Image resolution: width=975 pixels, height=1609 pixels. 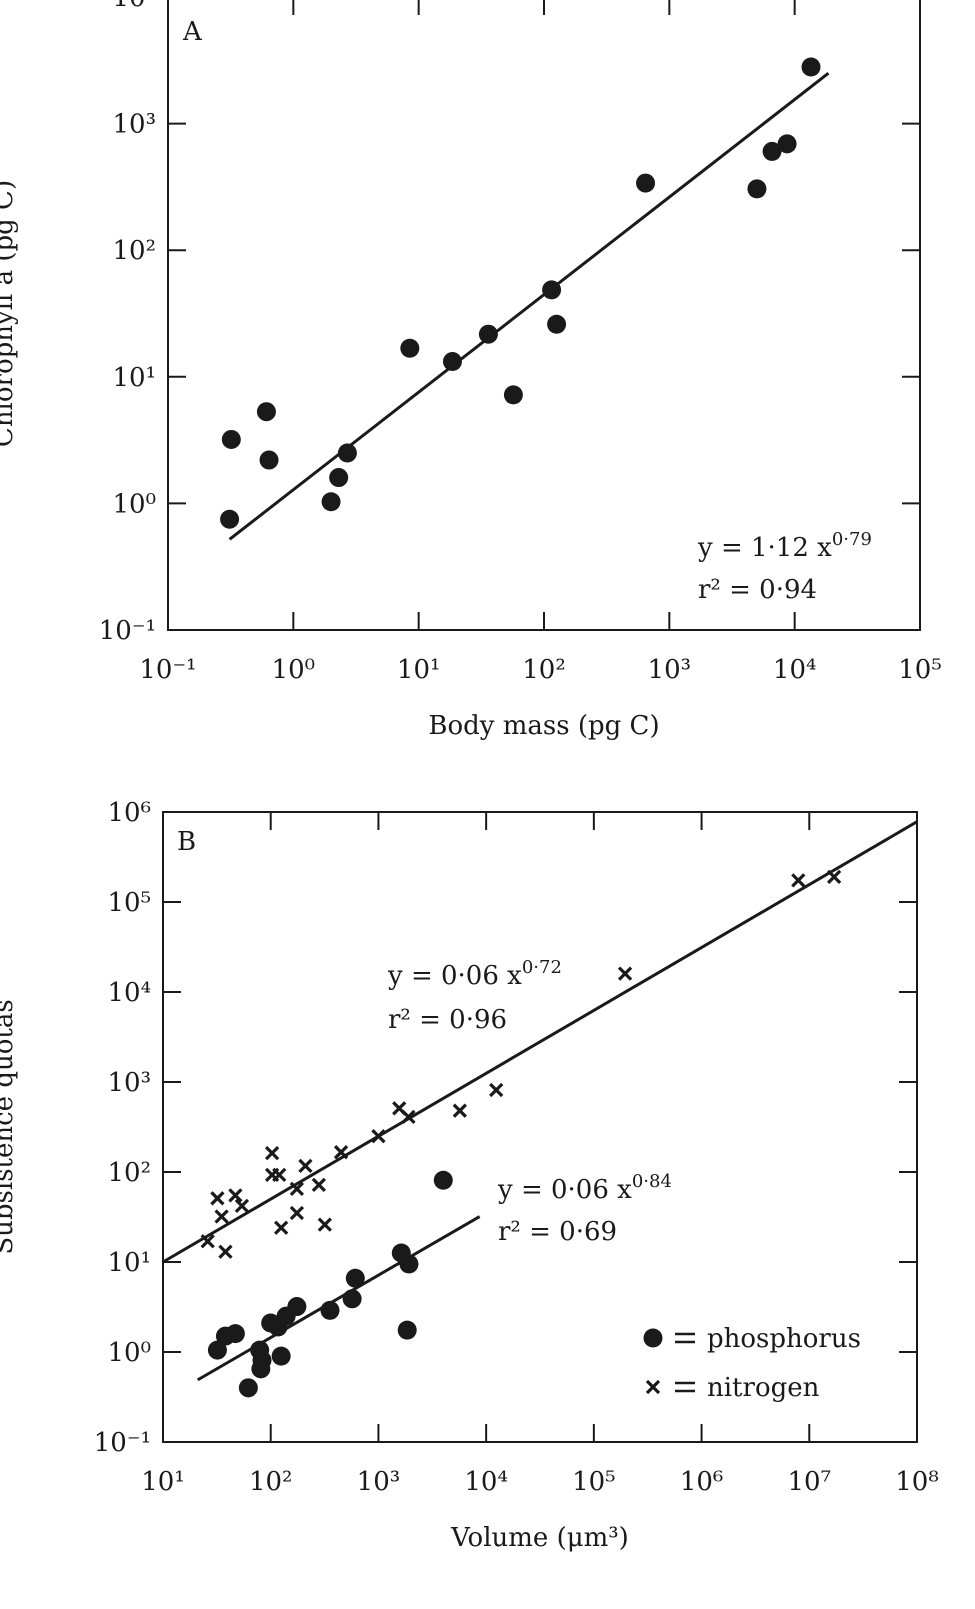 I want to click on legend-label: phosphorus, so click(x=784, y=1339).